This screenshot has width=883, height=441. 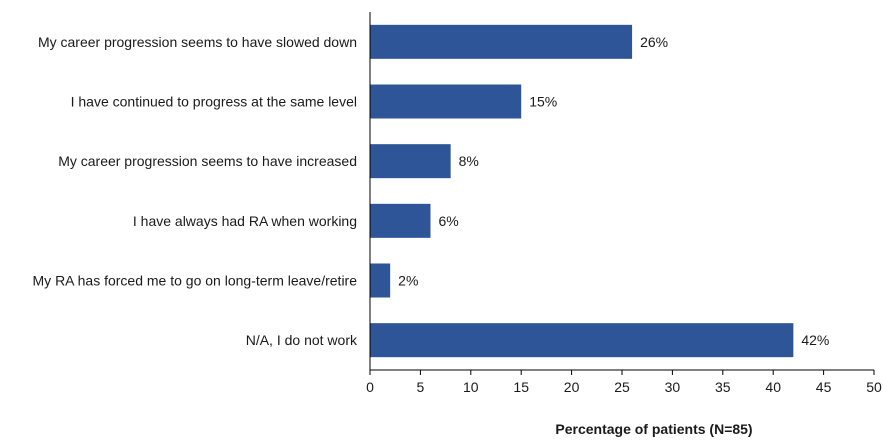 What do you see at coordinates (723, 387) in the screenshot?
I see `x-tick-label-7: 35` at bounding box center [723, 387].